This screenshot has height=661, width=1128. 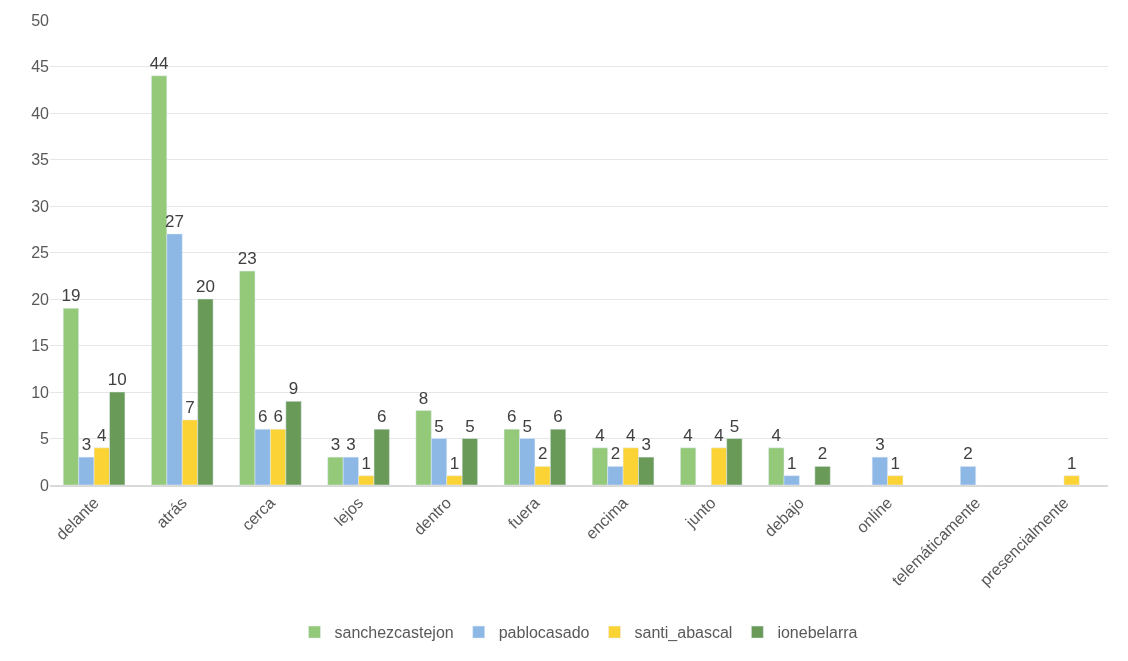 What do you see at coordinates (683, 633) in the screenshot?
I see `legend-label: santi_abascal` at bounding box center [683, 633].